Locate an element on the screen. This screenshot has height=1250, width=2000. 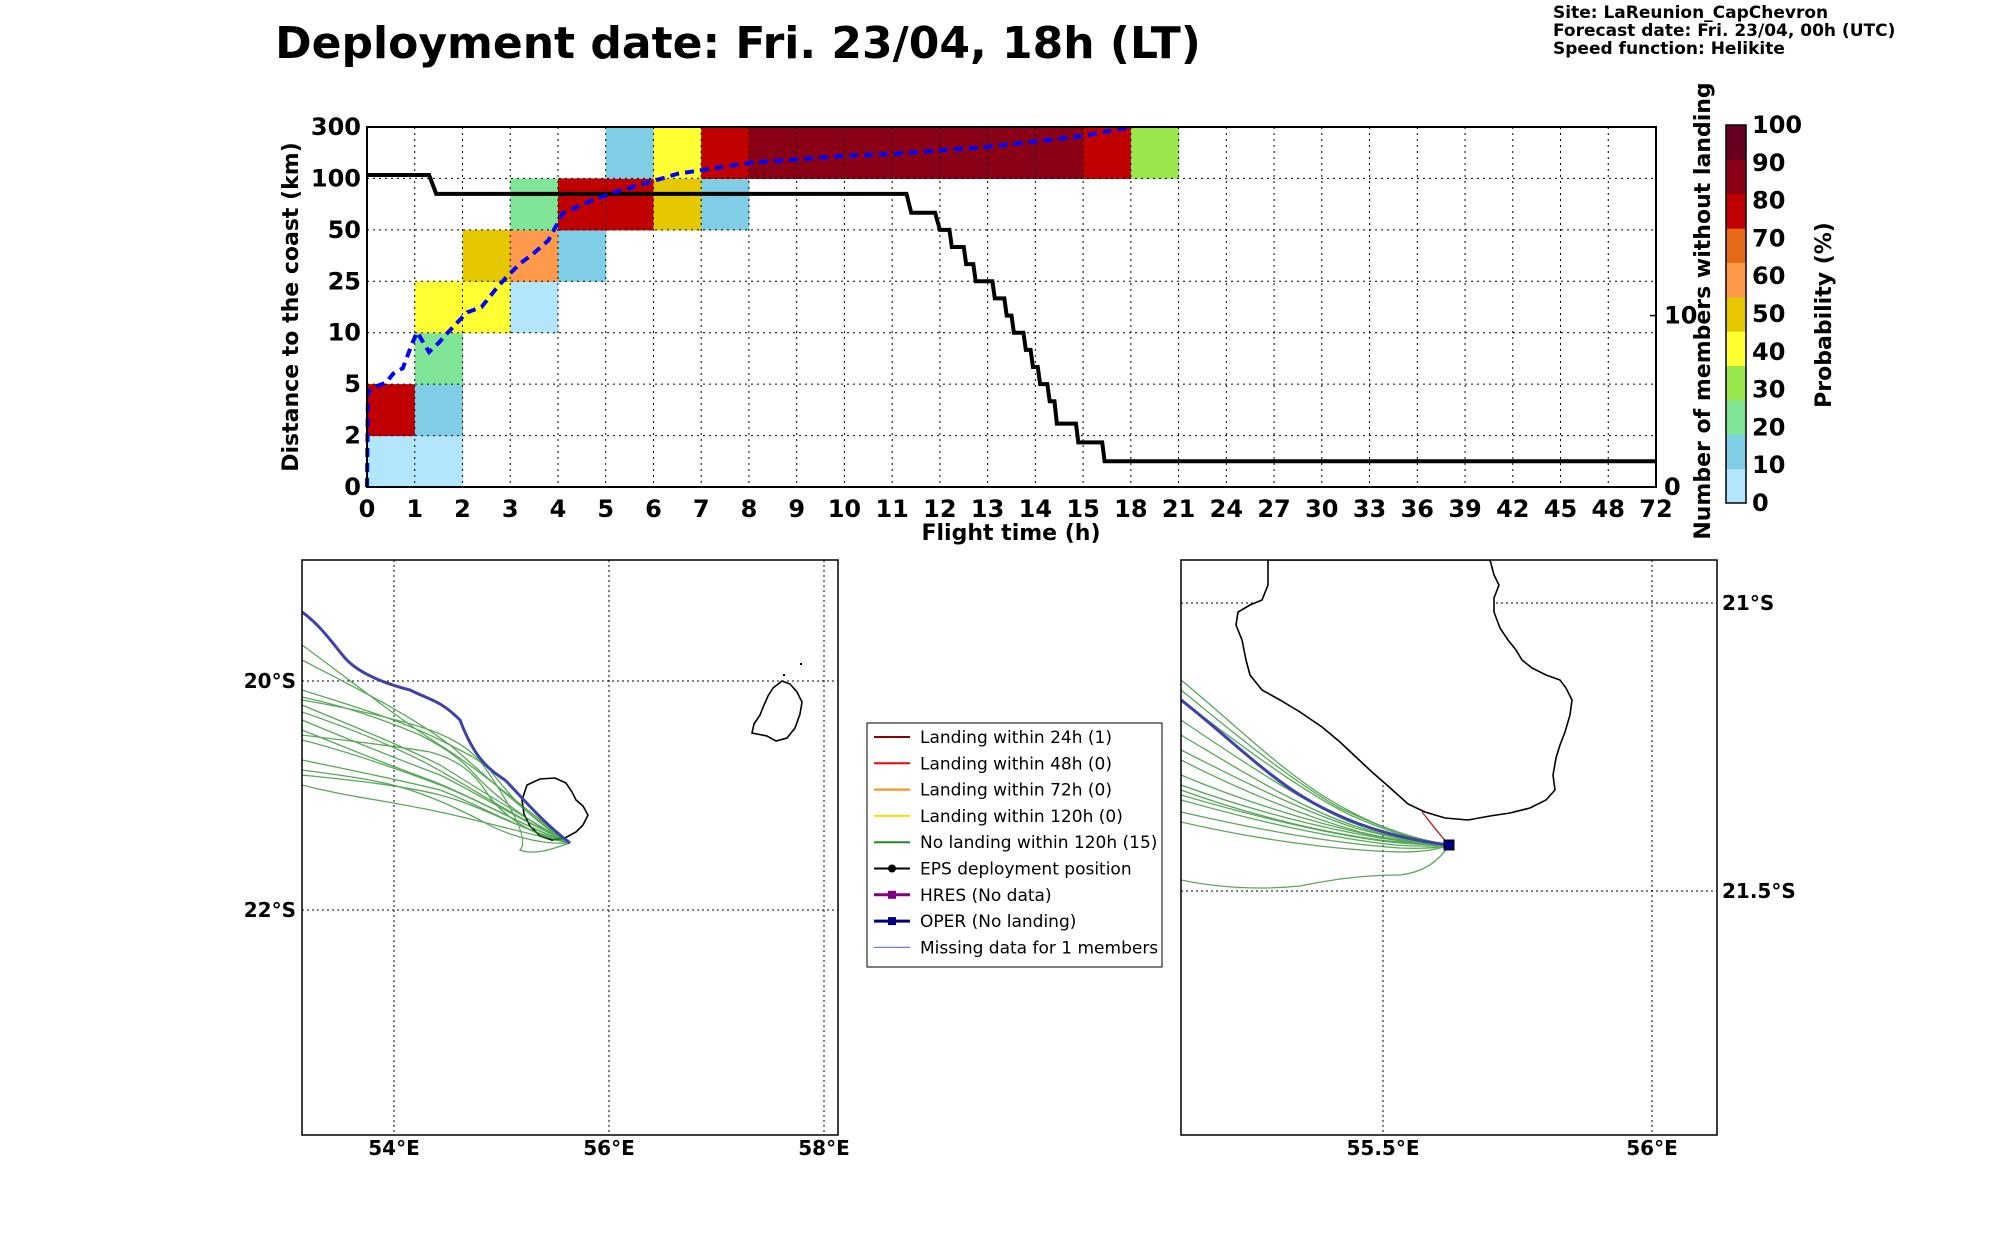
left-map-lon-tick: 56°E is located at coordinates (609, 1148).